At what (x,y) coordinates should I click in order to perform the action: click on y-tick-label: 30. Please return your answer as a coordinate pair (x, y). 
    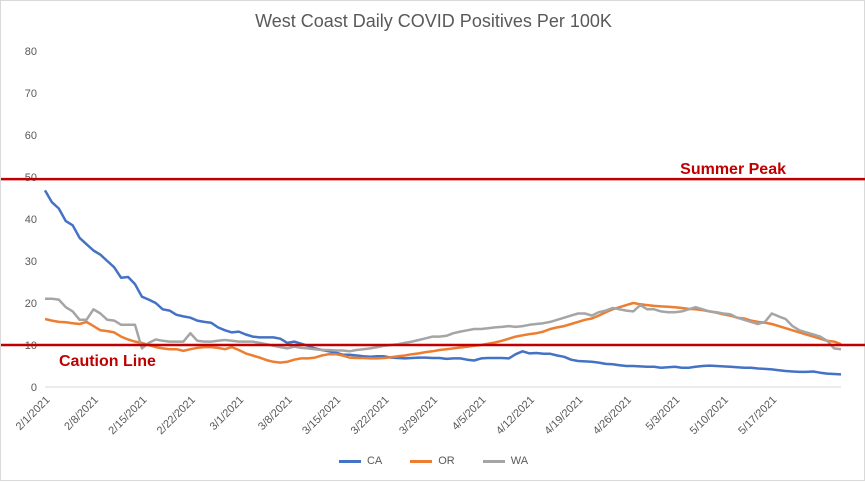
    Looking at the image, I should click on (31, 262).